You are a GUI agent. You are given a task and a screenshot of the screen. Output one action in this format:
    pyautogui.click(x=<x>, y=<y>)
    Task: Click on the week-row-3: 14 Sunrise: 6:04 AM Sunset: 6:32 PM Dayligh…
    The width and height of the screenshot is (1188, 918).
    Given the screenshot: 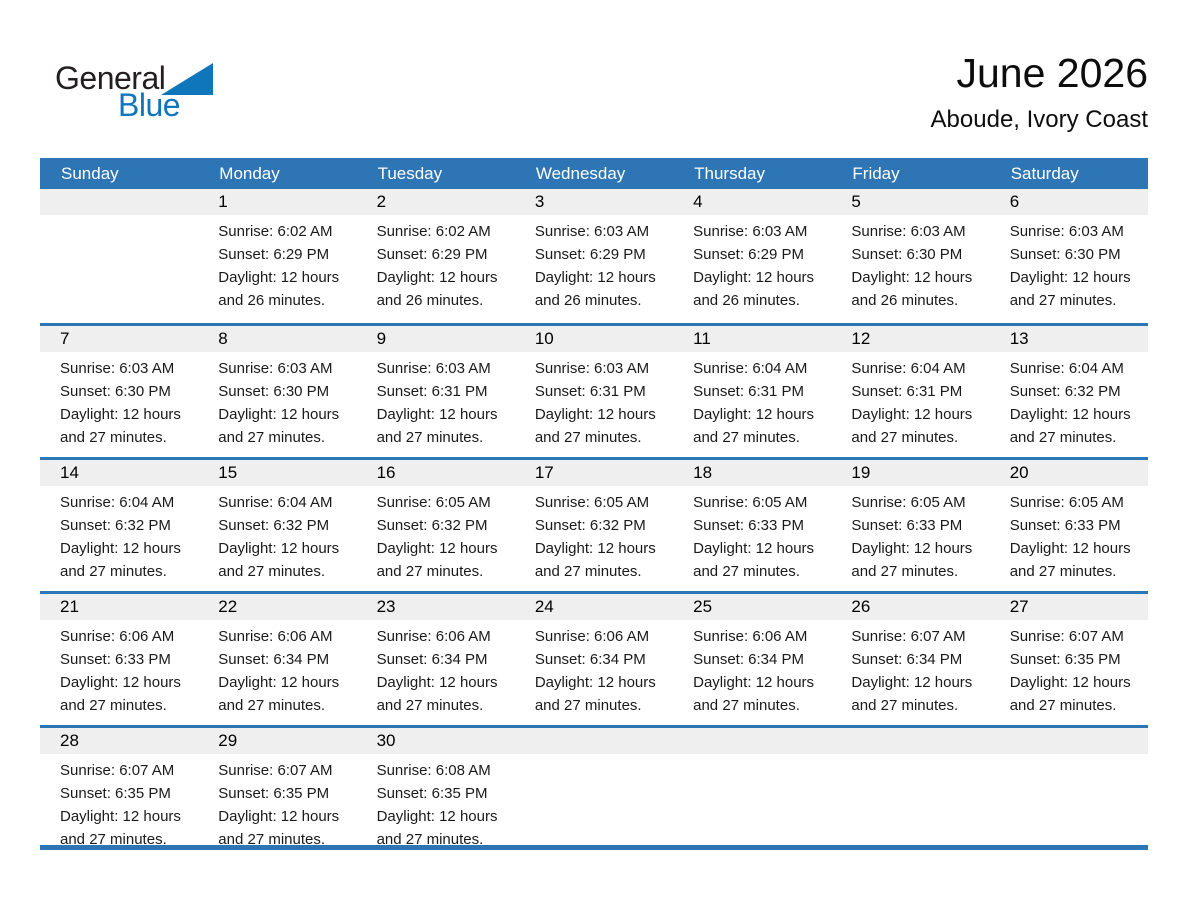 What is the action you would take?
    pyautogui.click(x=594, y=524)
    